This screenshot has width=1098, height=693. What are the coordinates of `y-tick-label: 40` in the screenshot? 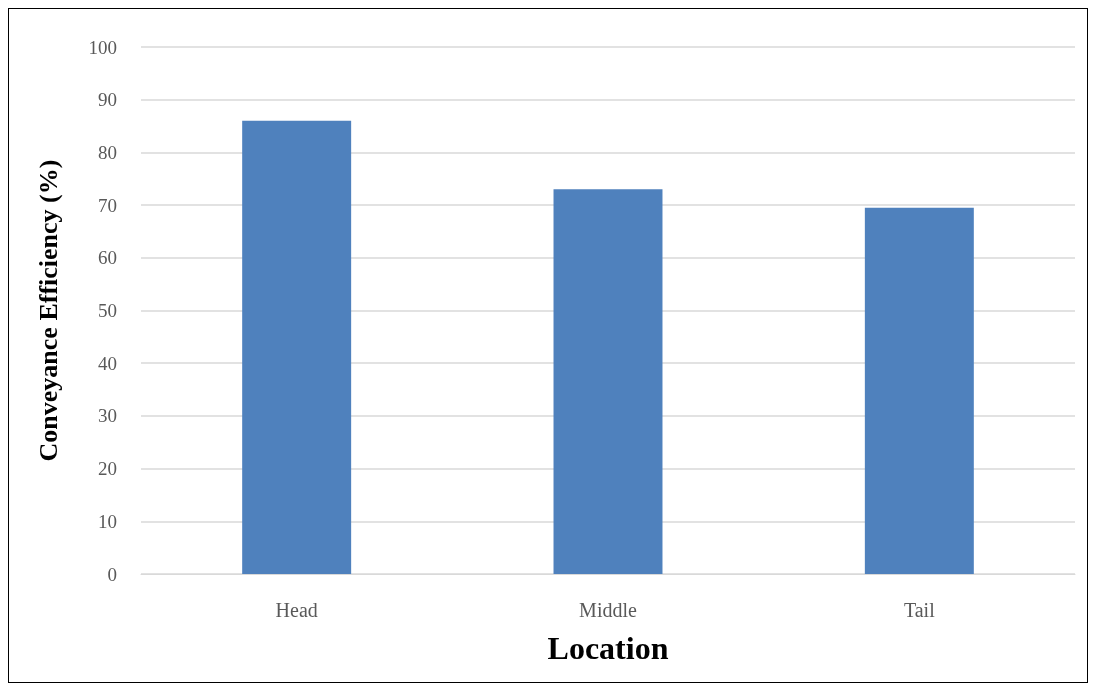 It's located at (107, 363).